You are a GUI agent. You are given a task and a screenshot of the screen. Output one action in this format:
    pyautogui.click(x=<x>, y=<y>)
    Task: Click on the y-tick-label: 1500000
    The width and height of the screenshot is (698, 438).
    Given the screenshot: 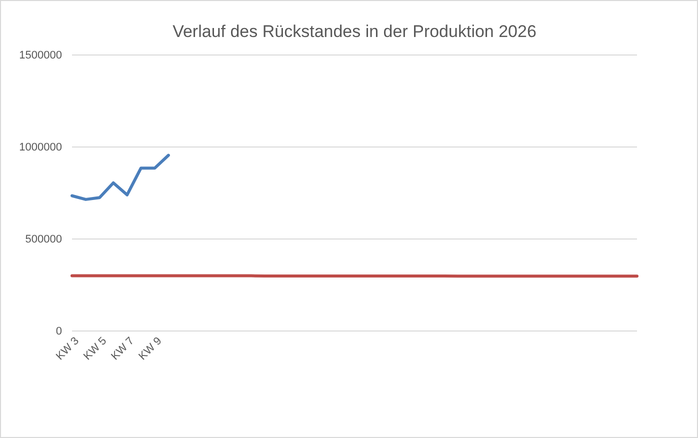 What is the action you would take?
    pyautogui.click(x=40, y=56)
    